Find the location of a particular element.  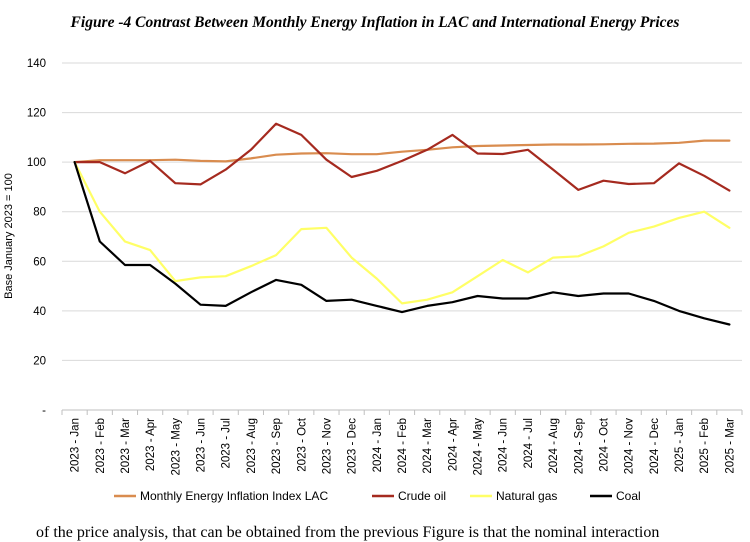

x-tick-label: 2024 - Mar is located at coordinates (428, 446).